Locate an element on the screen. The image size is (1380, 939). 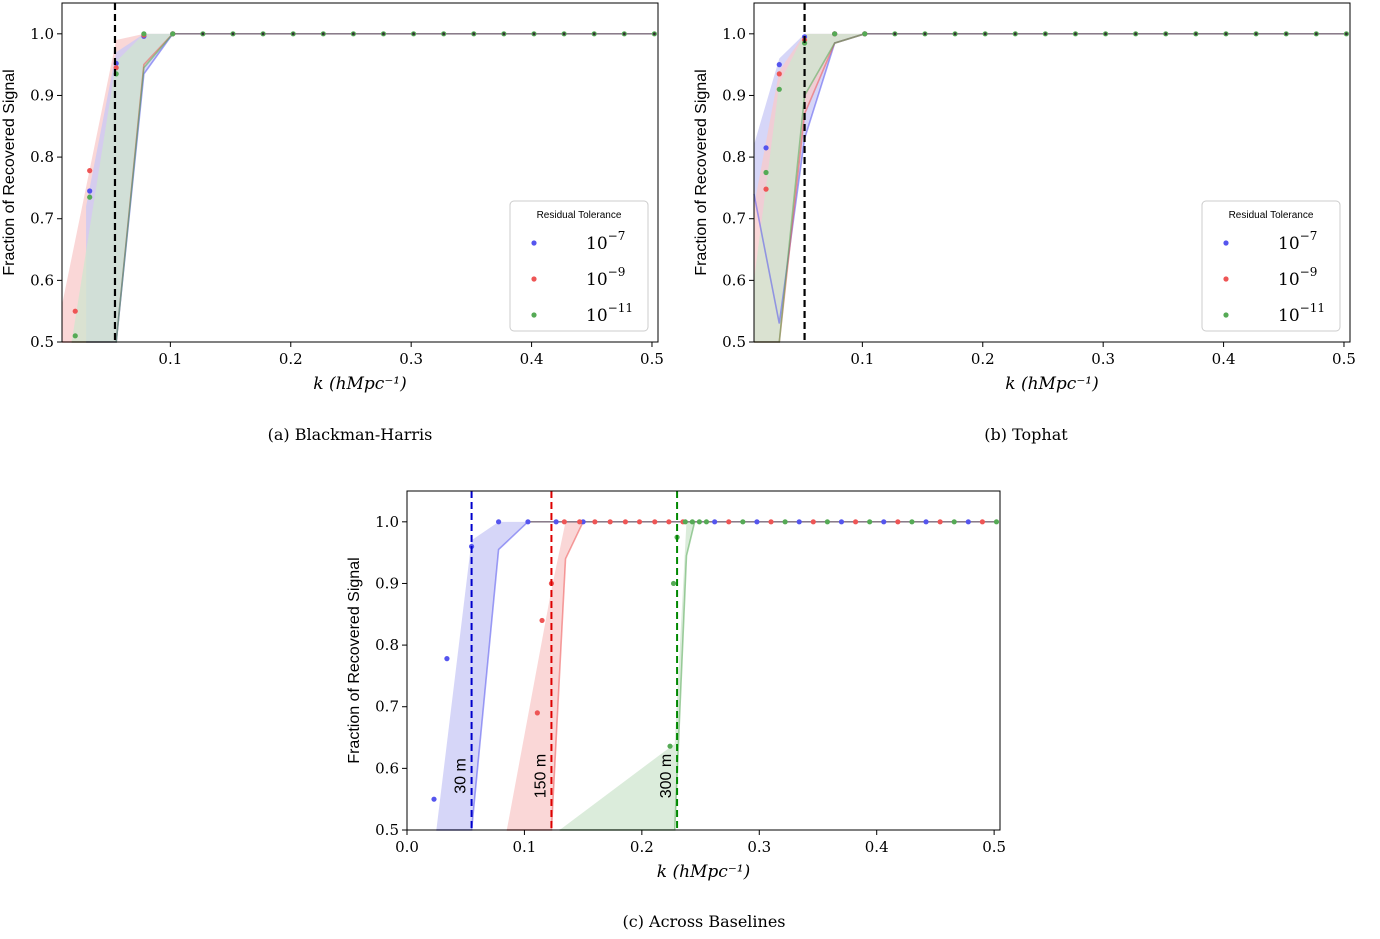
y-tick-label: 1.0 is located at coordinates (42, 34).